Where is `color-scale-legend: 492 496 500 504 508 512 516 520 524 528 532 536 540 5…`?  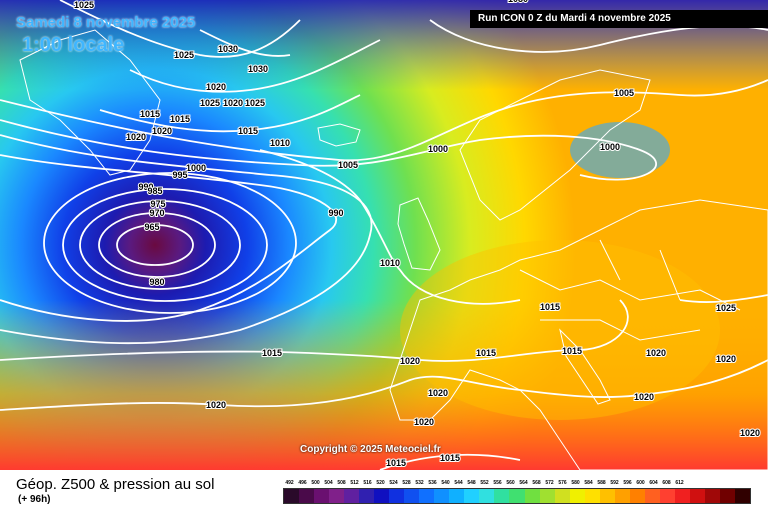
color-scale-legend: 492 496 500 504 508 512 516 520 524 528 532 536 540 5… is located at coordinates (517, 492).